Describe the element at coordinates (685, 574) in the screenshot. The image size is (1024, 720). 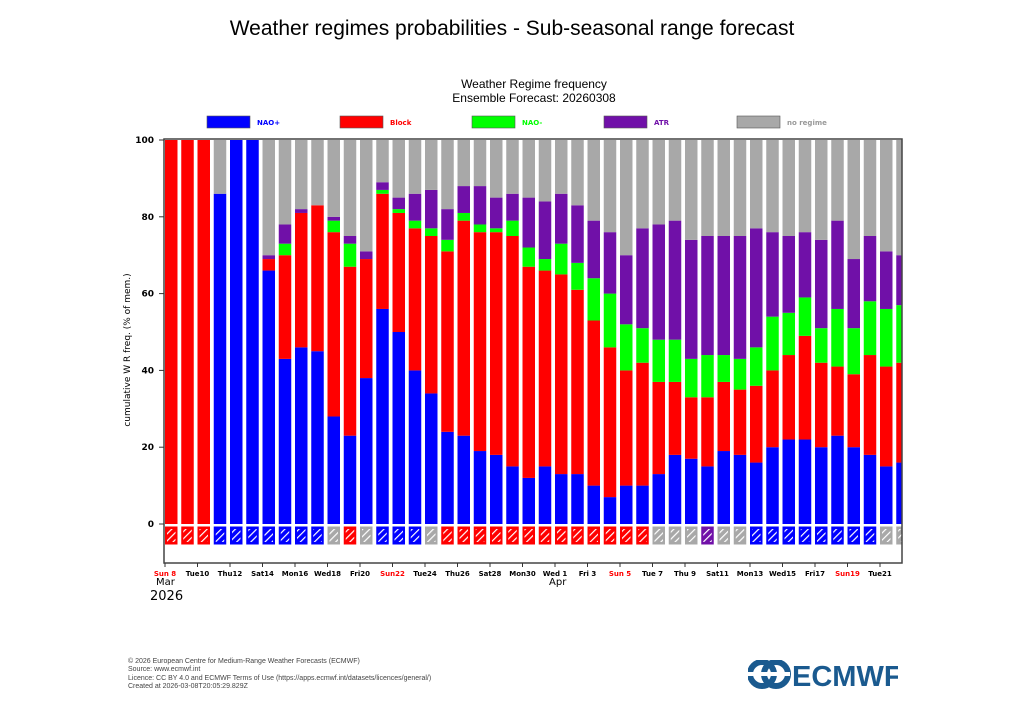
I see `x-tick-label: Thu 9` at that location.